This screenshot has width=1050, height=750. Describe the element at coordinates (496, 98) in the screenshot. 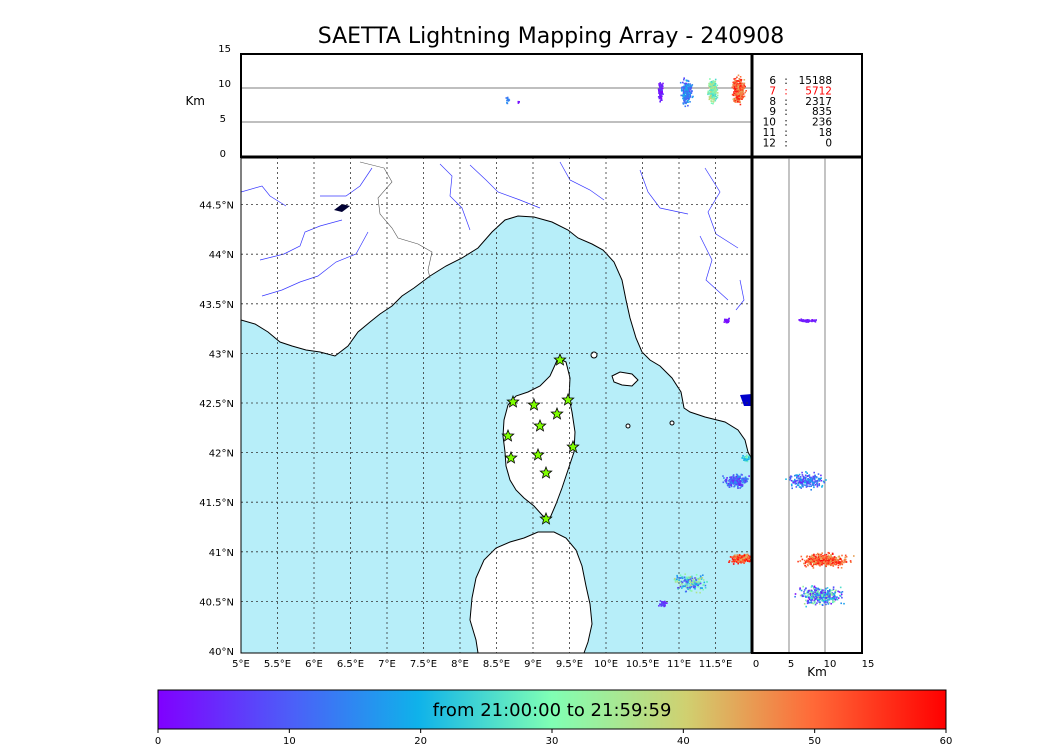

I see `altitude-lon-panel` at that location.